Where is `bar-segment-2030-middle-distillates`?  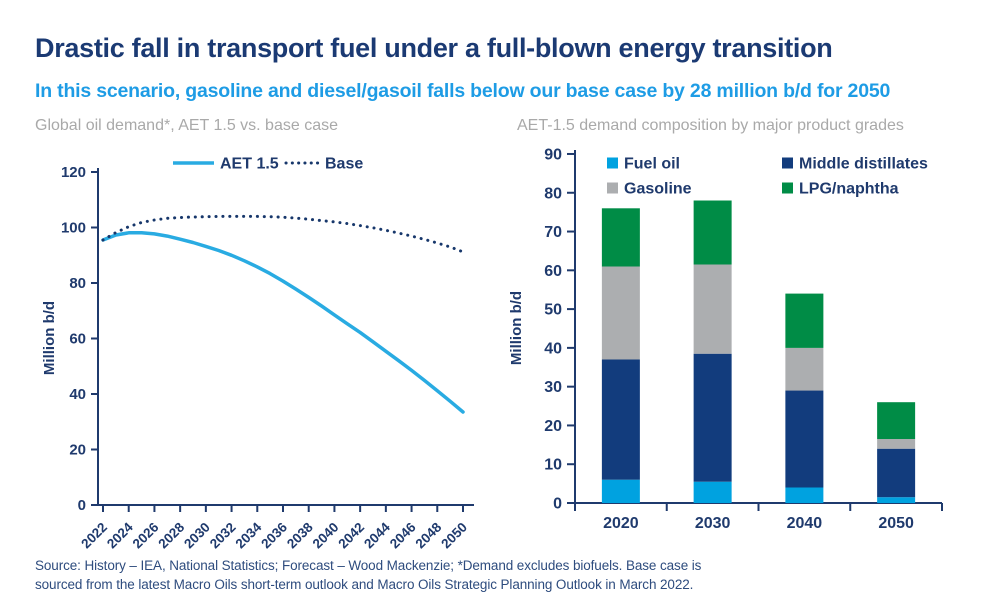 bar-segment-2030-middle-distillates is located at coordinates (712, 417).